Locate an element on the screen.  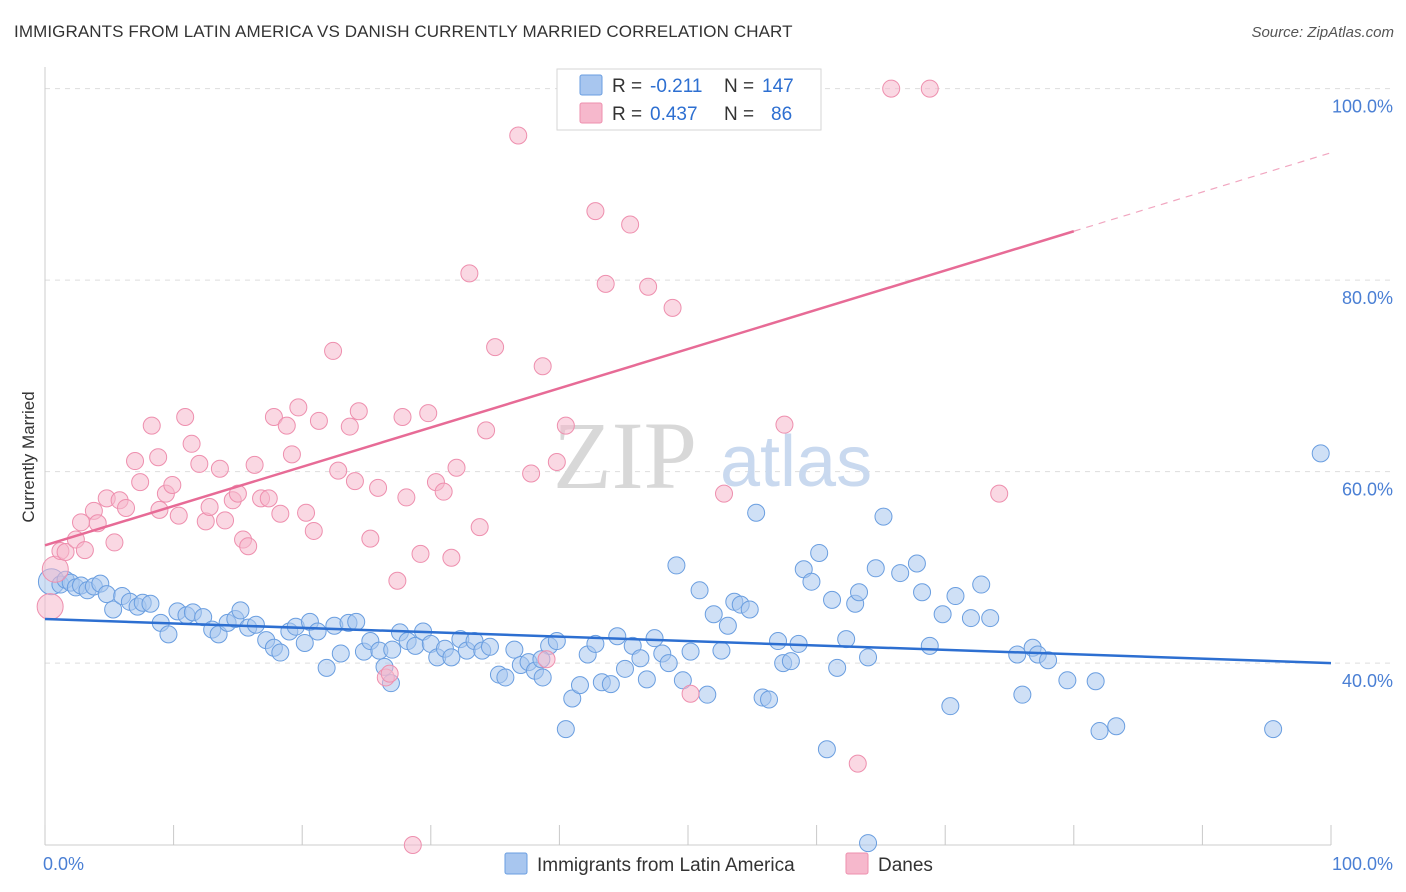
legend-r-label-1: R = is located at coordinates (627, 86).